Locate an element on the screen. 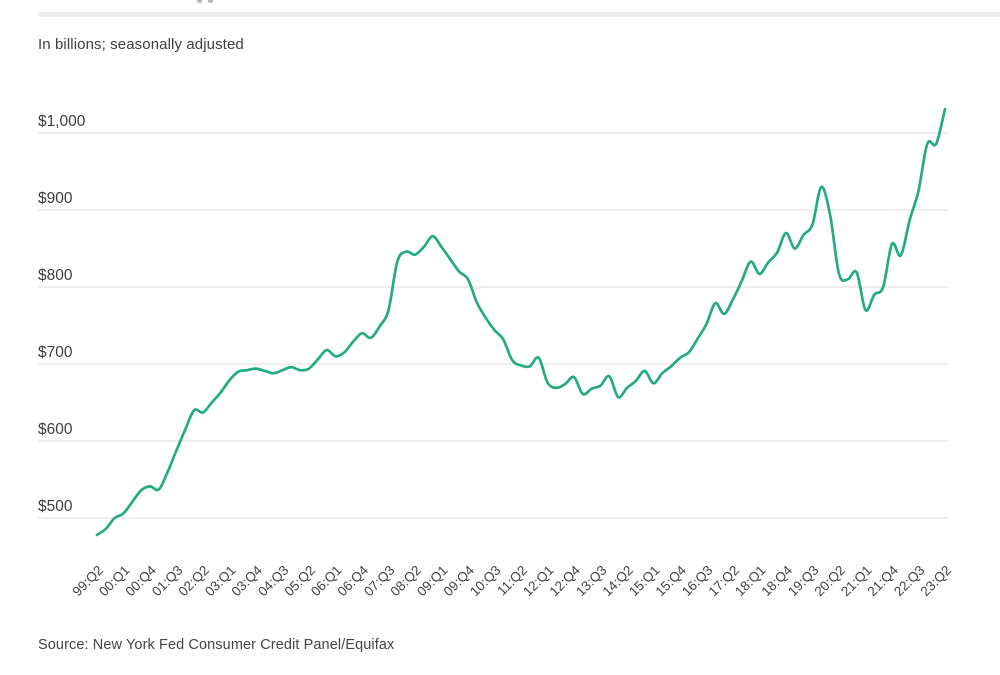  clipped-title-fragment is located at coordinates (208, 1).